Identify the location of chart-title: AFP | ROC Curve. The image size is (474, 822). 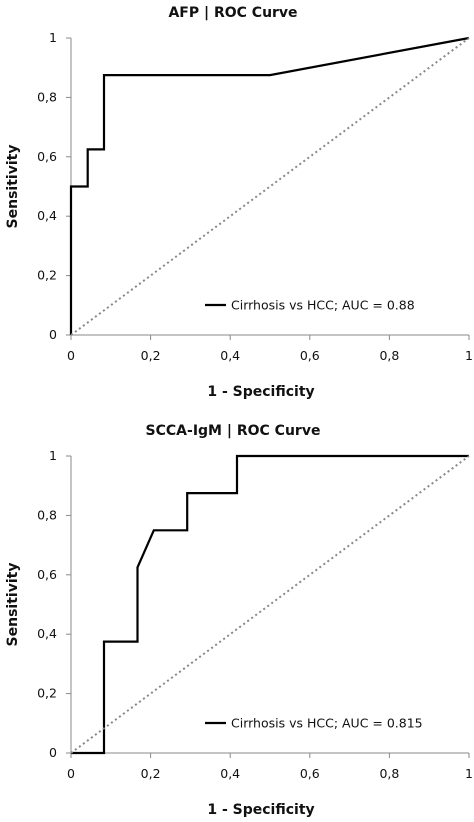
(232, 13).